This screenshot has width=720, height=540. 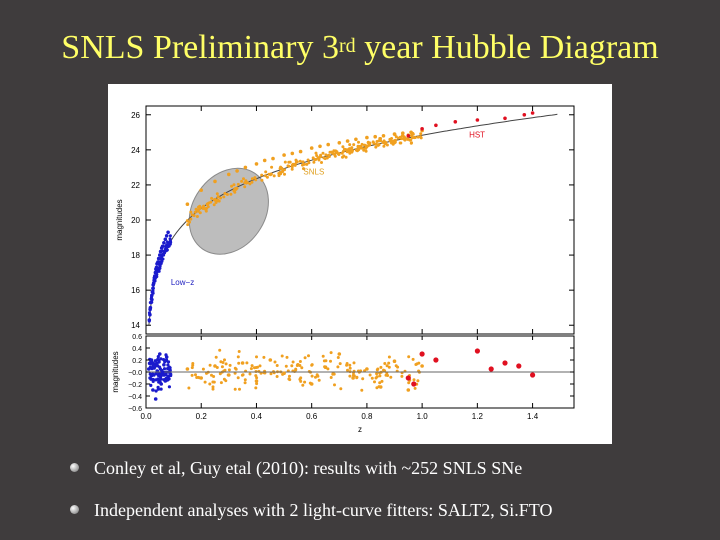 I want to click on x-tick-label: 1.0, so click(x=423, y=416).